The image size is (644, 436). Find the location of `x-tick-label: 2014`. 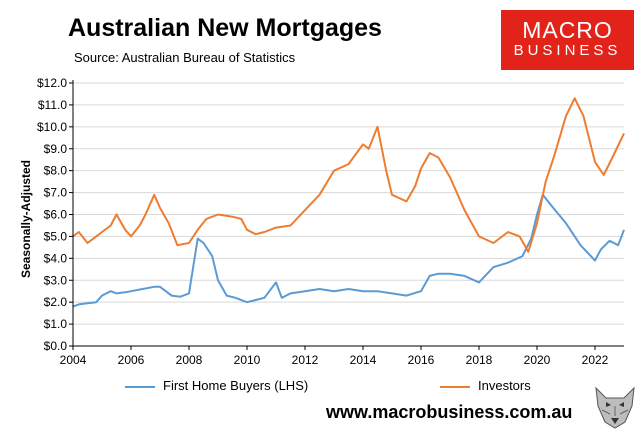

x-tick-label: 2014 is located at coordinates (363, 360).